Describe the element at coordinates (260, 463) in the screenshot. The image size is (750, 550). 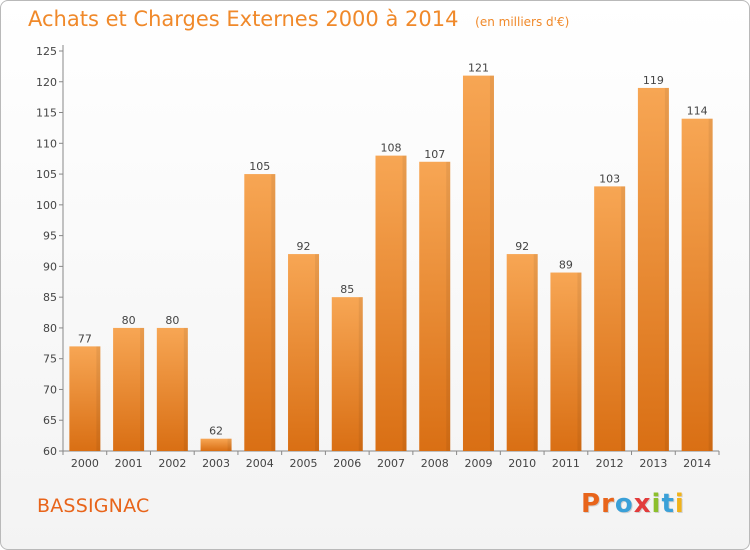
I see `x-tick-label: 2004` at that location.